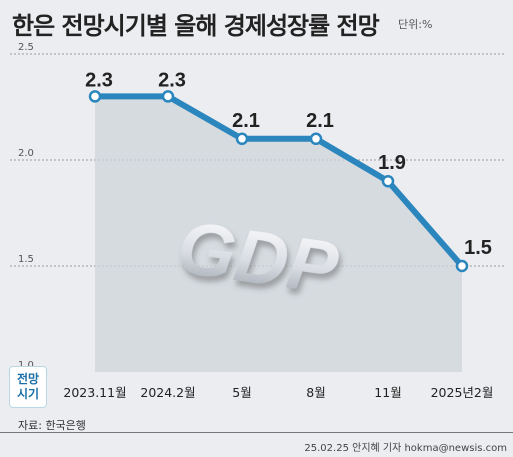 The image size is (513, 457). Describe the element at coordinates (315, 392) in the screenshot. I see `x-tick-label: 8월` at that location.